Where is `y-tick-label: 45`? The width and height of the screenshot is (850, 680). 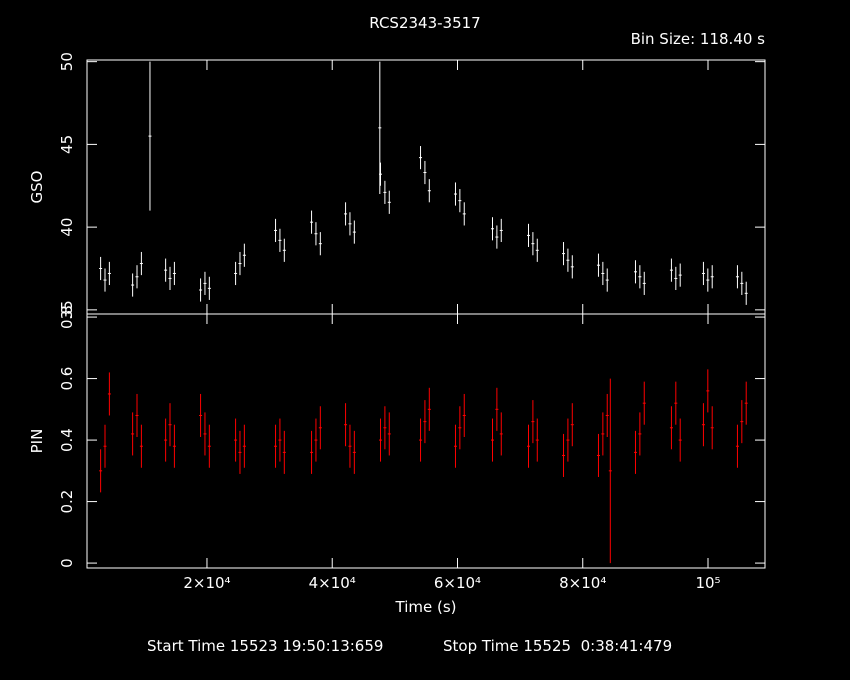 y-tick-label: 45 is located at coordinates (67, 144).